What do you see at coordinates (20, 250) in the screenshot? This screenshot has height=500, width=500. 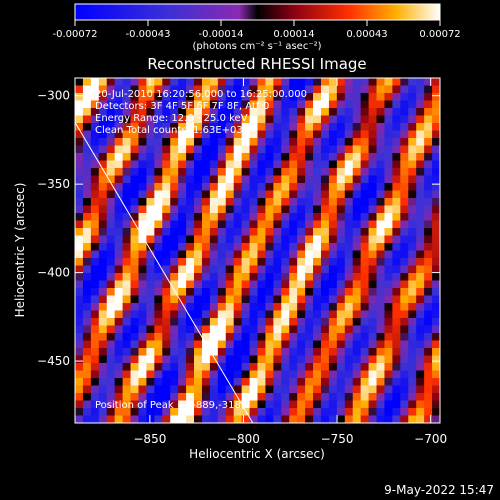 I see `y-axis-label: Heliocentric Y (arcsec)` at bounding box center [20, 250].